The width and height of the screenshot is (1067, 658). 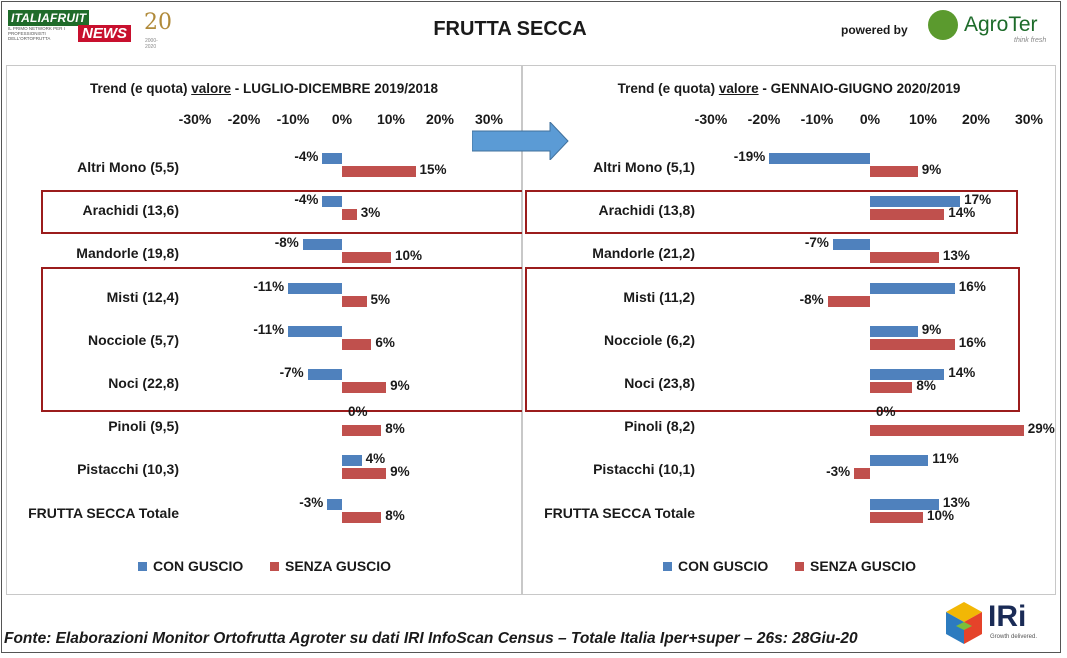 What do you see at coordinates (874, 30) in the screenshot?
I see `powered-by-label: powered by` at bounding box center [874, 30].